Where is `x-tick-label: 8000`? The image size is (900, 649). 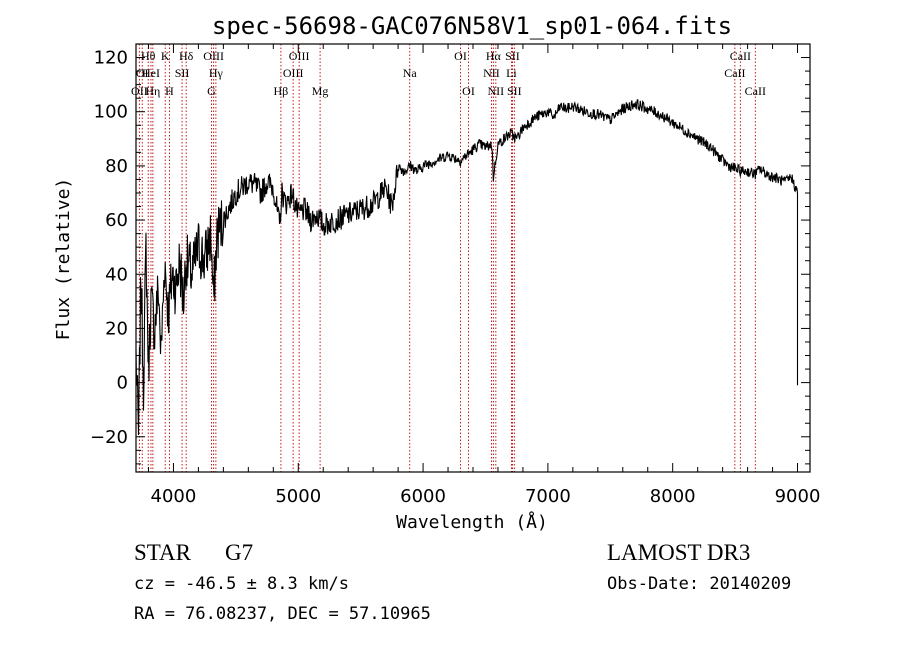 x-tick-label: 8000 is located at coordinates (673, 496).